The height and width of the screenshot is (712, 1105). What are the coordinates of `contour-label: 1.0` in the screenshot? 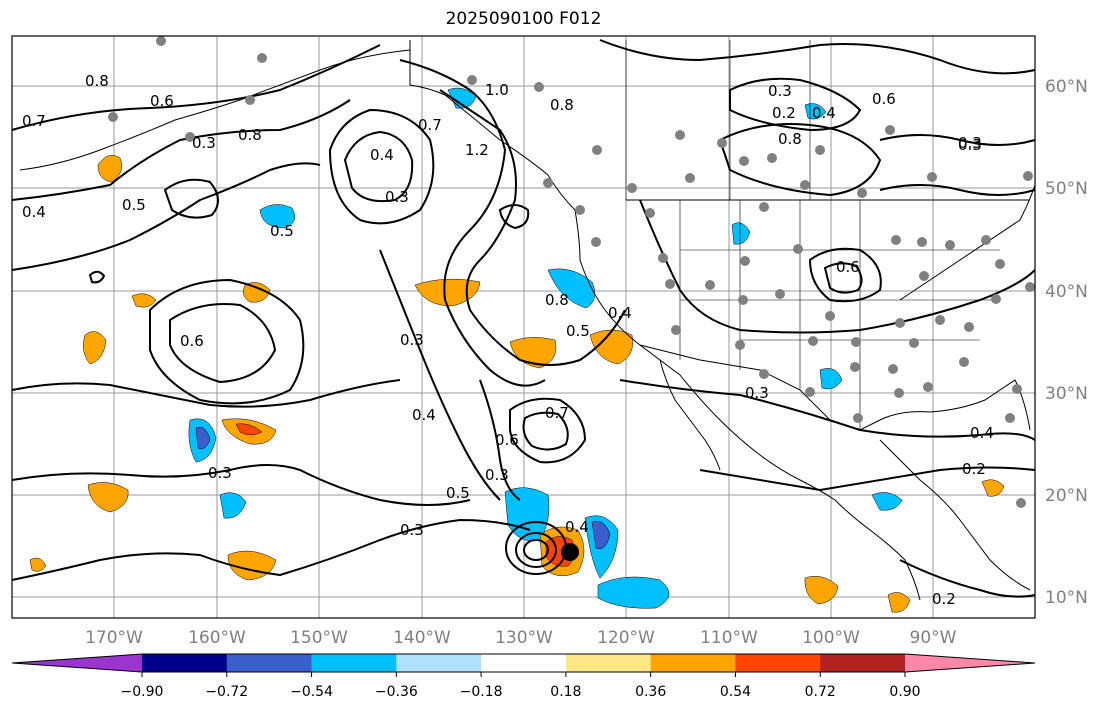 It's located at (497, 90).